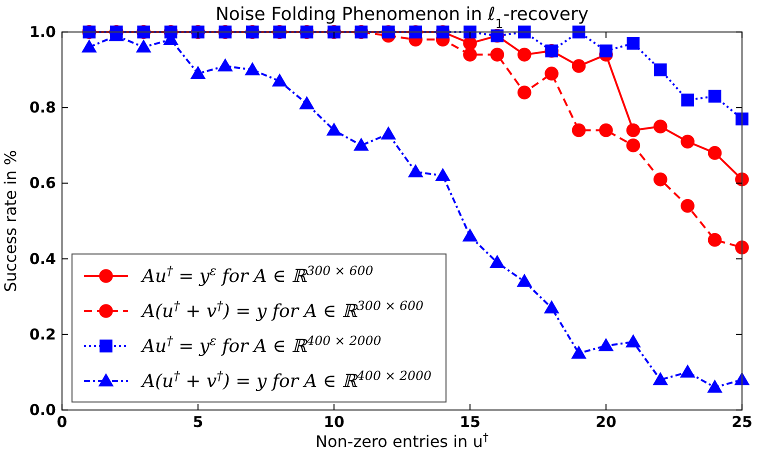 This screenshot has width=758, height=451. Describe the element at coordinates (42, 334) in the screenshot. I see `y-tick-label: 0.2` at that location.